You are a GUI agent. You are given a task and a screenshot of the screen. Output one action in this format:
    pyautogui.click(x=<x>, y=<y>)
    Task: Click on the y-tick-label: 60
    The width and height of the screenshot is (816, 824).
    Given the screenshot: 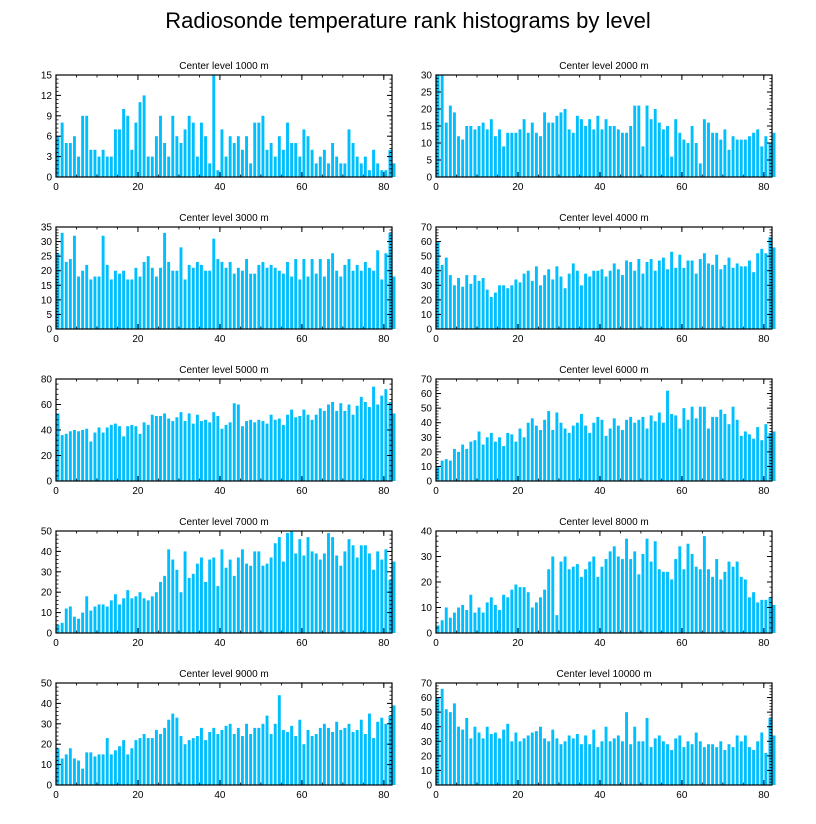 What is the action you would take?
    pyautogui.click(x=427, y=394)
    